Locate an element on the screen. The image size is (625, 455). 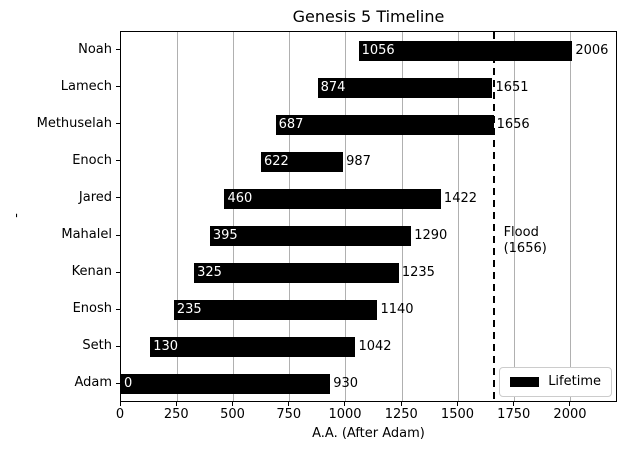
flood-annotation: Flood (1656) is located at coordinates (525, 241).